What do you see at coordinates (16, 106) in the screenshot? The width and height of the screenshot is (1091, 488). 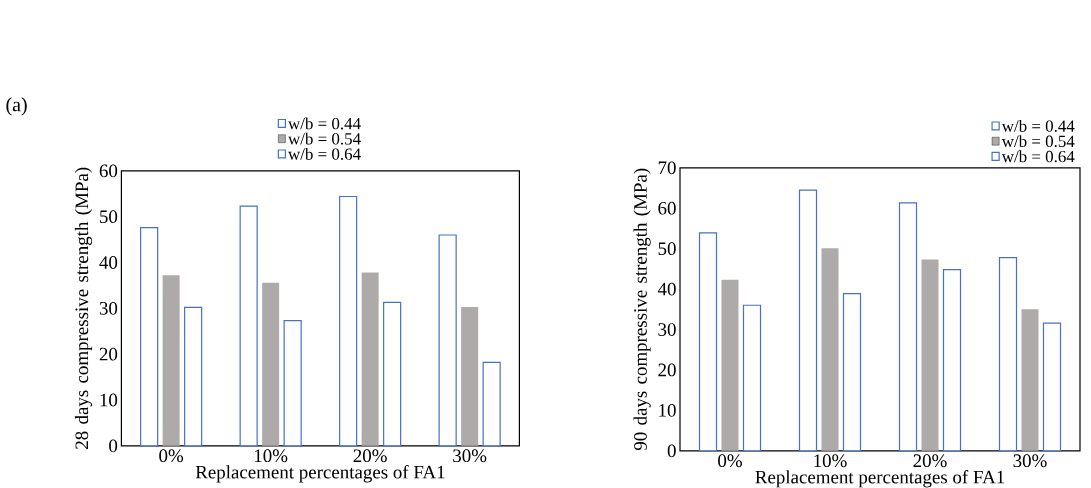 I see `text: (a)` at bounding box center [16, 106].